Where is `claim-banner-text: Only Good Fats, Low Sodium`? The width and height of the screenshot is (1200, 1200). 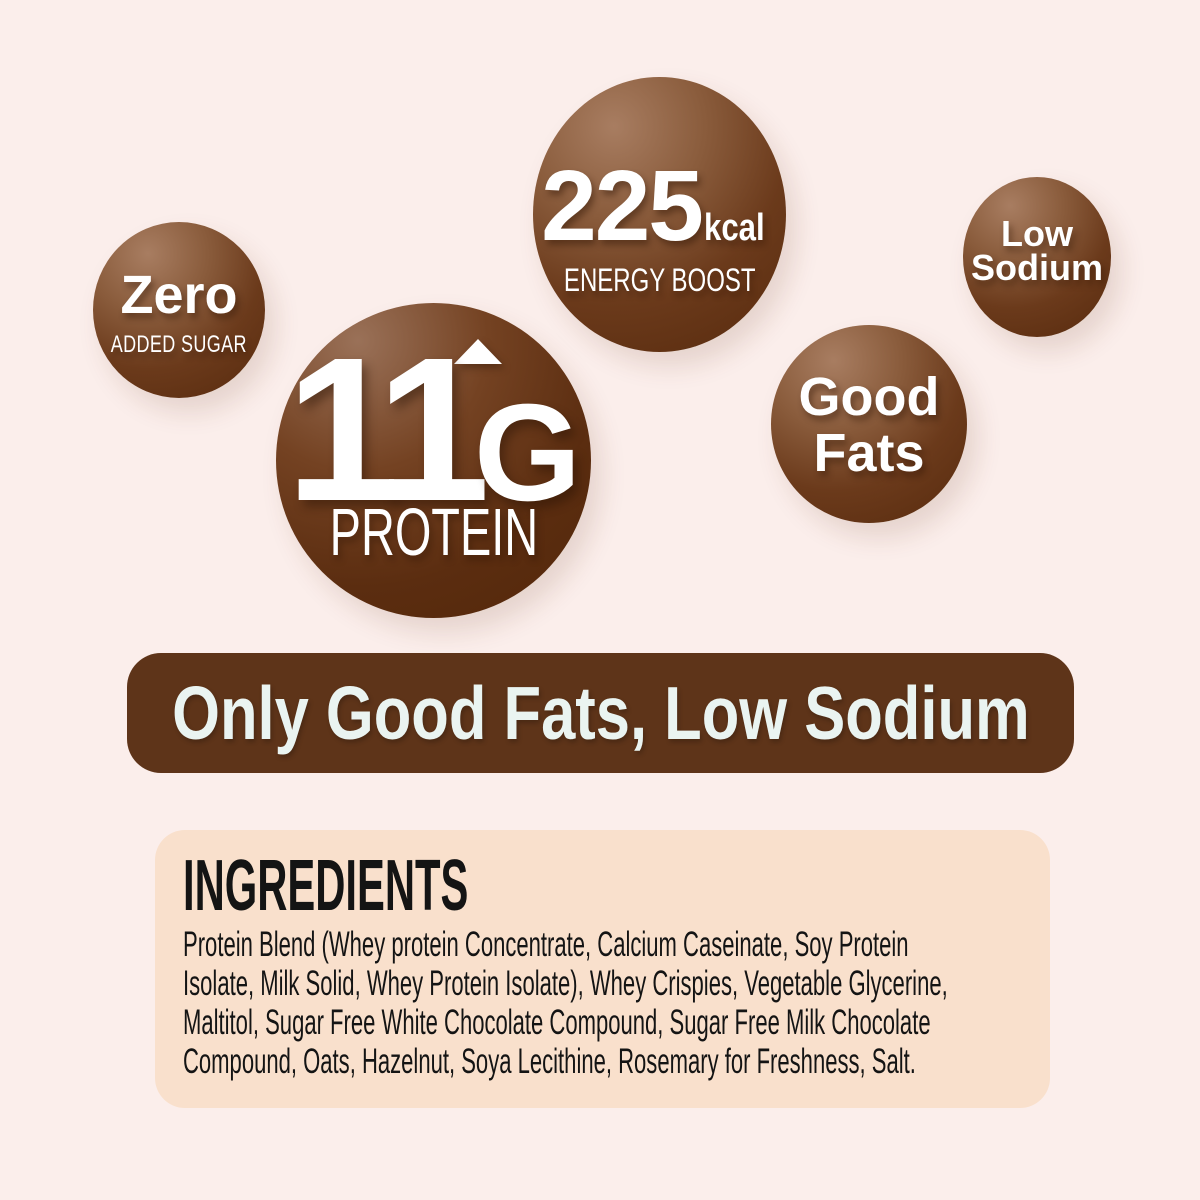 claim-banner-text: Only Good Fats, Low Sodium is located at coordinates (600, 712).